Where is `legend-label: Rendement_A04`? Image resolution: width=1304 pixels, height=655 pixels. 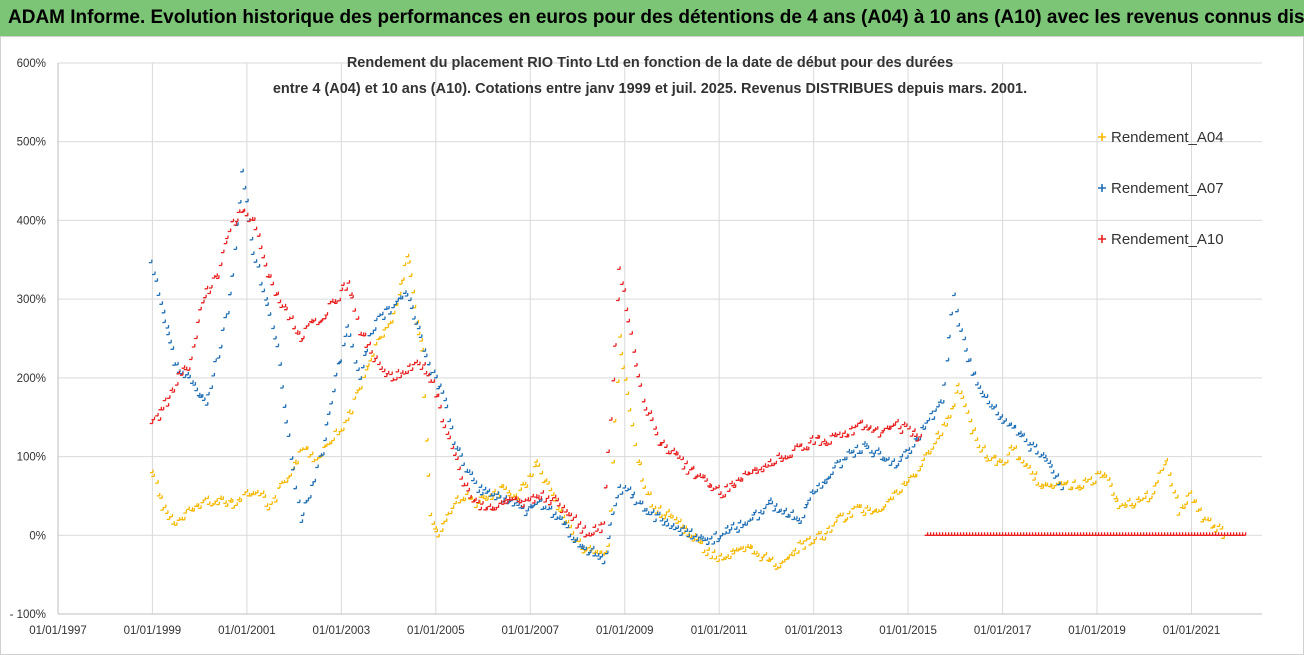
legend-label: Rendement_A04 is located at coordinates (1167, 137).